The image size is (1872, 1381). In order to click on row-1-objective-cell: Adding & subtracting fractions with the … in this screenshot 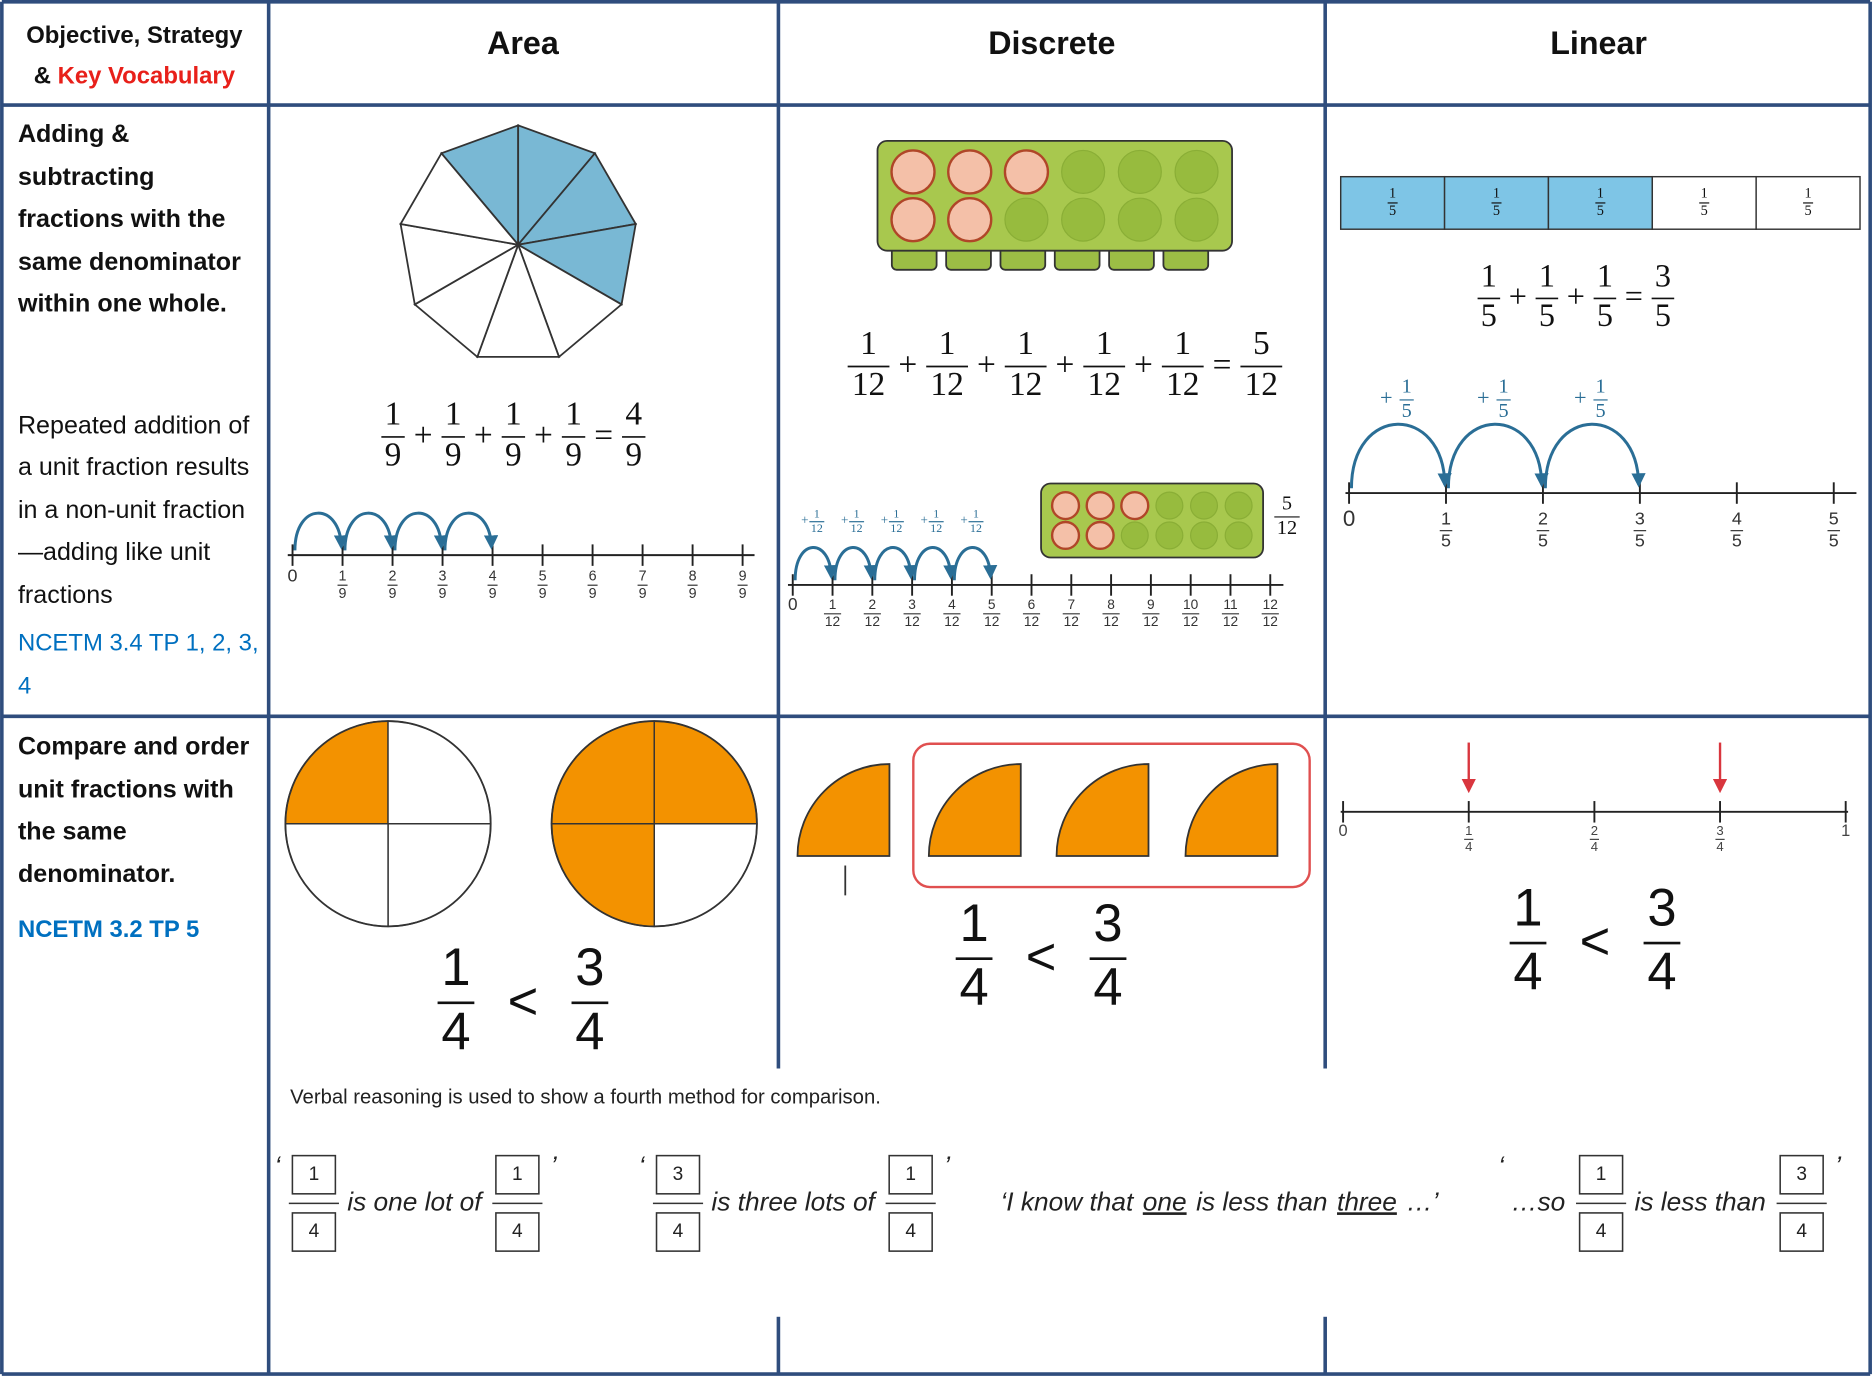, I will do `click(140, 410)`.